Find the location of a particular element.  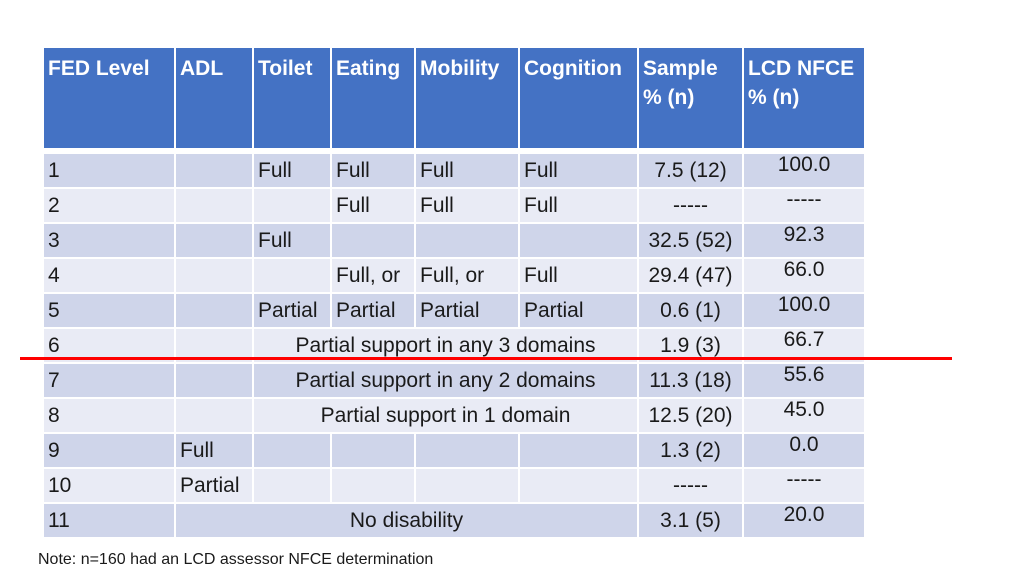

fed-level-cell: 9 is located at coordinates (109, 450).